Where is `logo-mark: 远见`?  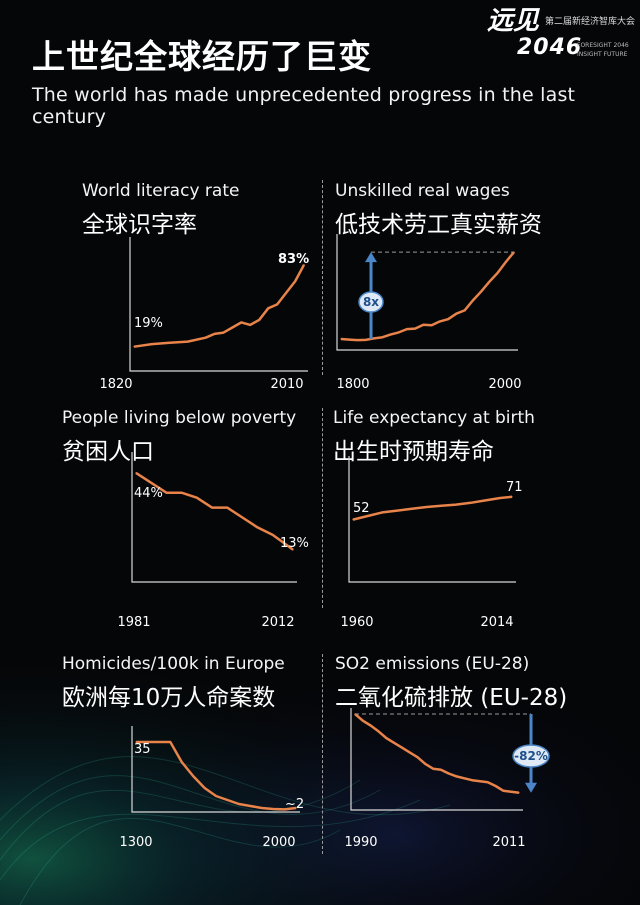 logo-mark: 远见 is located at coordinates (513, 21).